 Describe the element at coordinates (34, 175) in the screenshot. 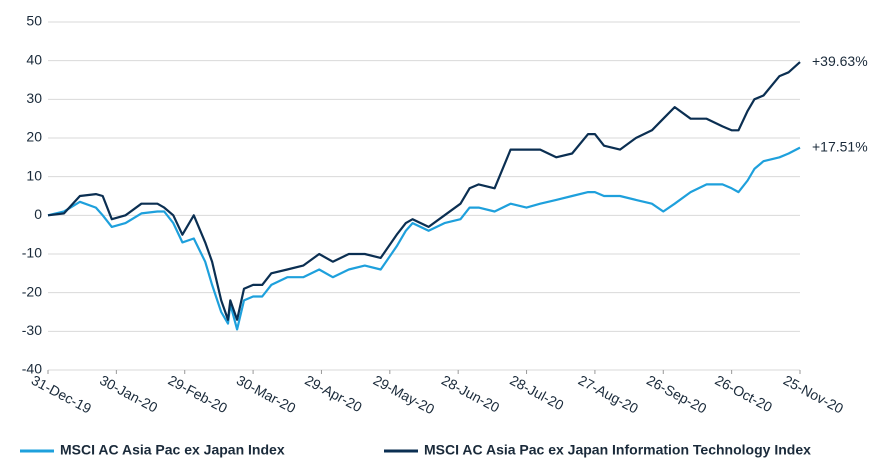

I see `y-tick-label: 10` at that location.